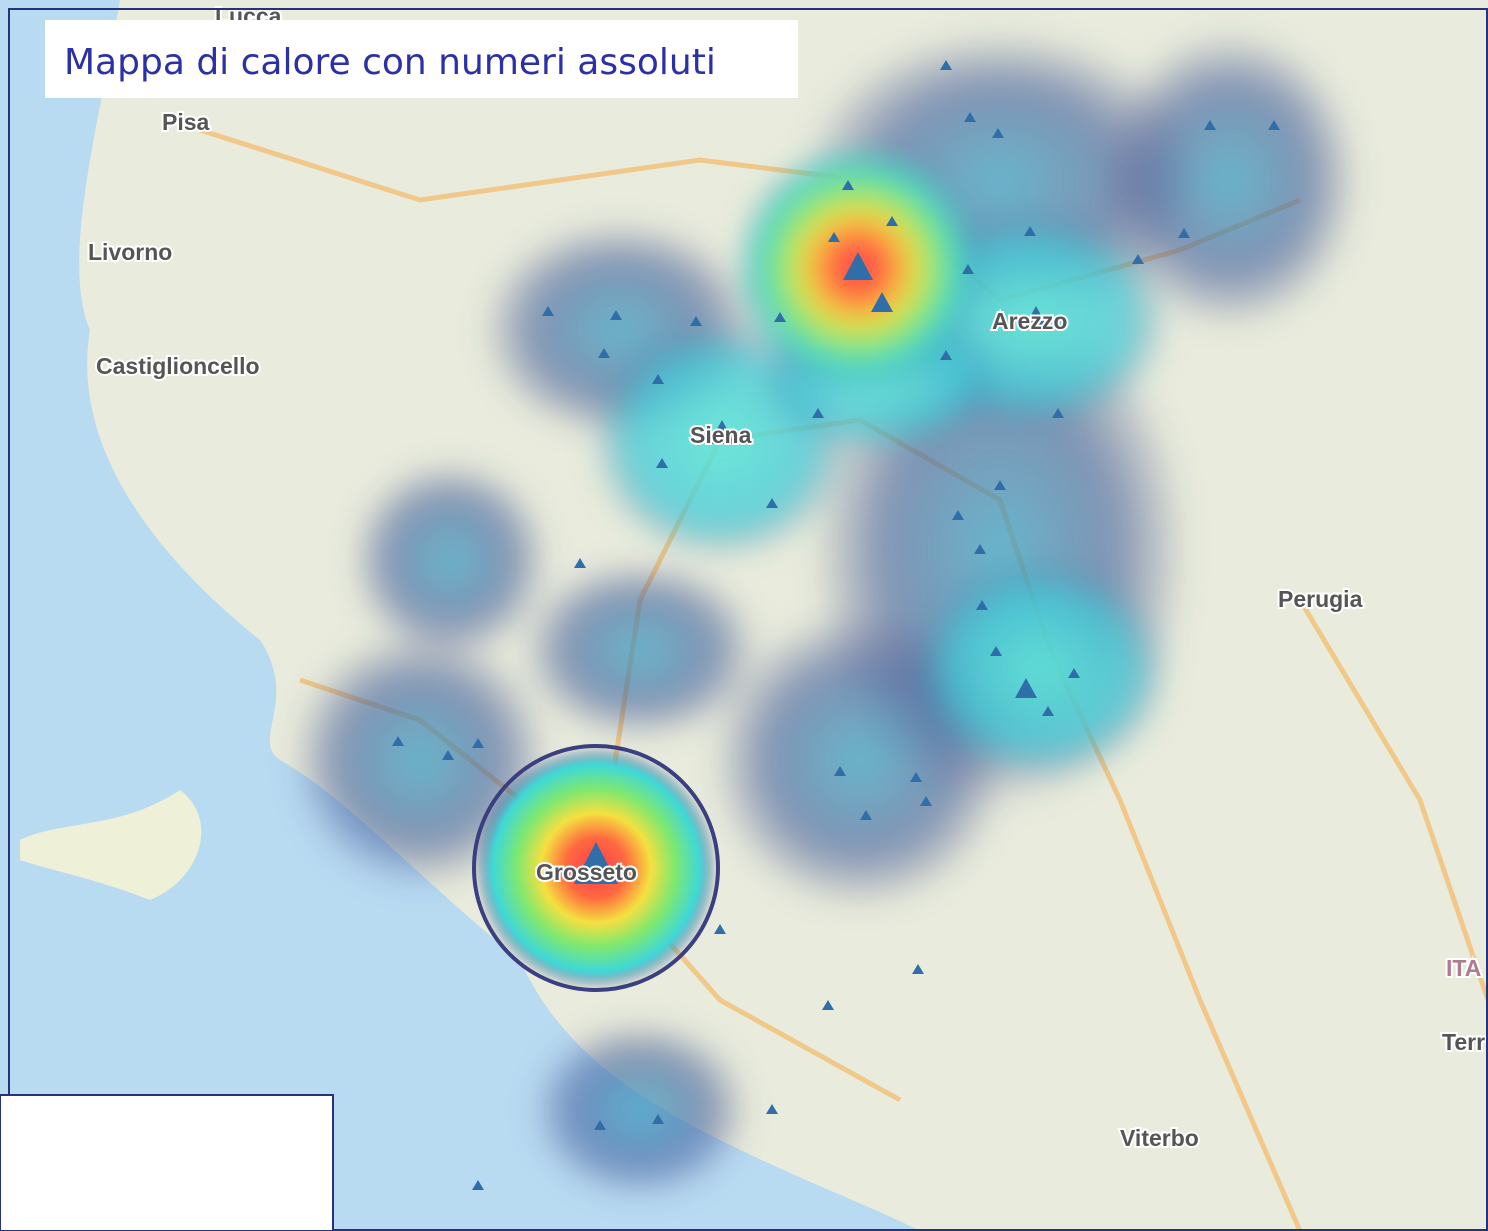 The height and width of the screenshot is (1231, 1488). Describe the element at coordinates (1463, 968) in the screenshot. I see `place-label: ITA` at that location.